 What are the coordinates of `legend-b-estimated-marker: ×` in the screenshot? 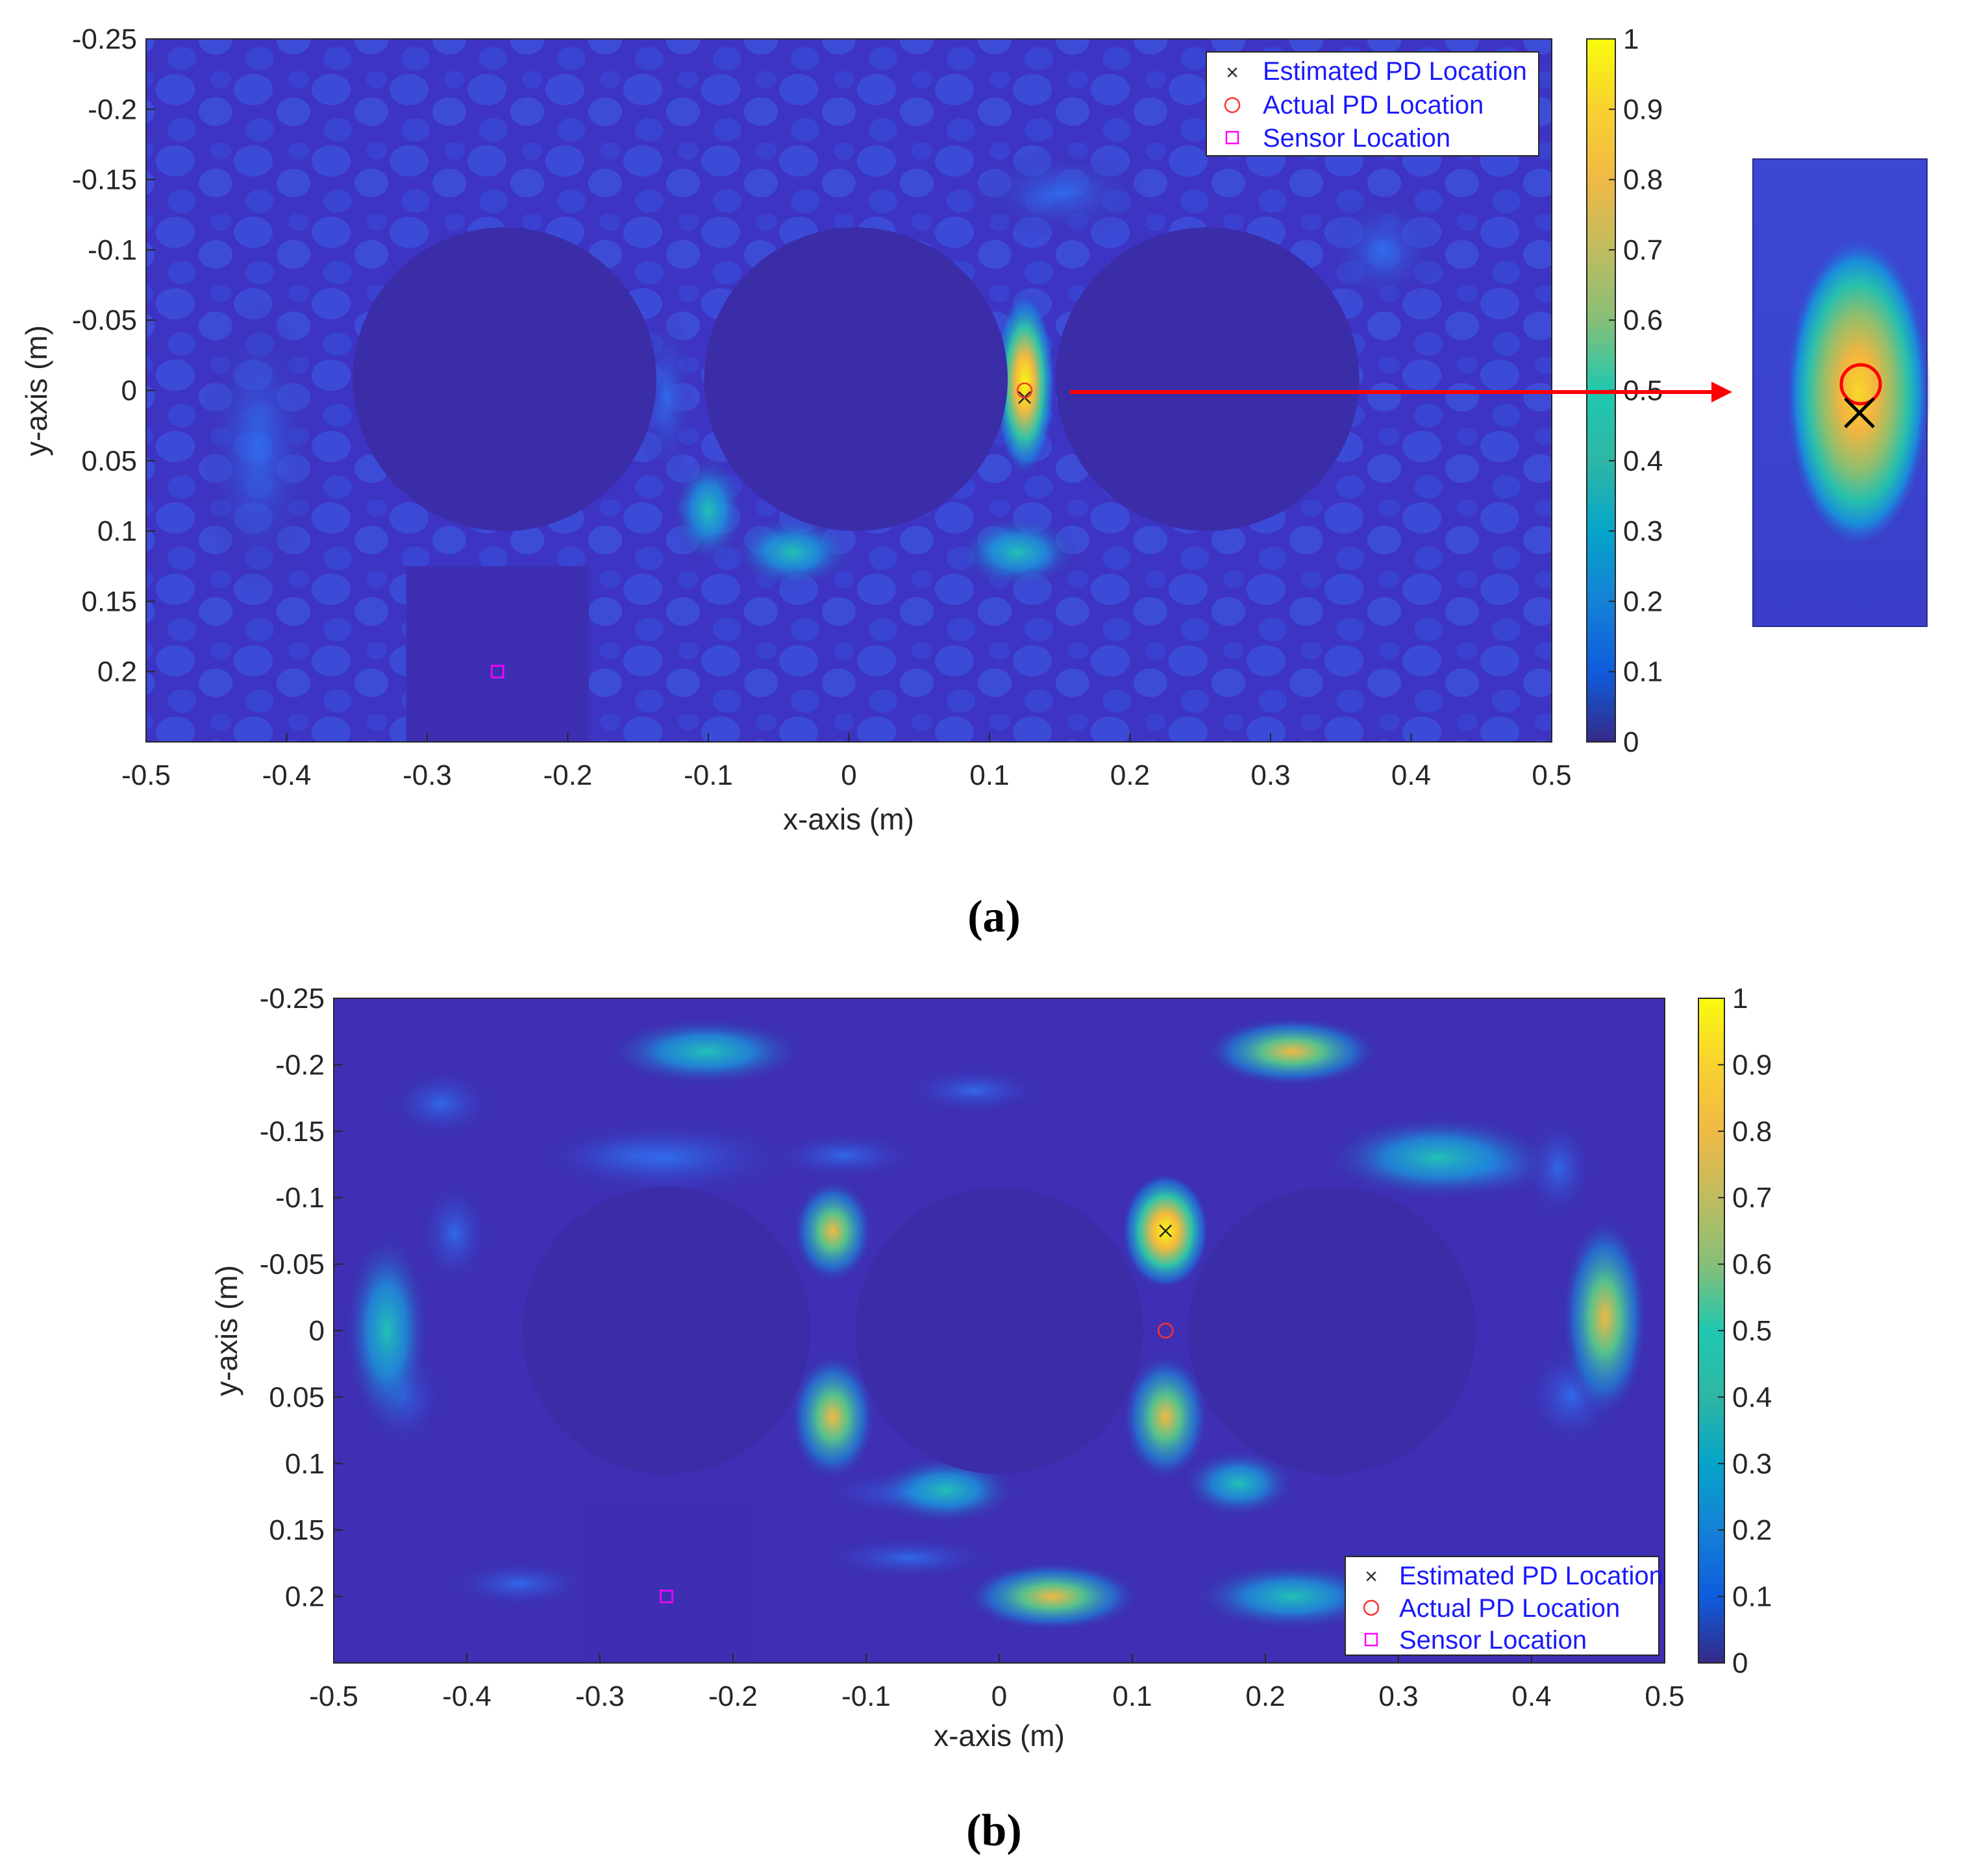 It's located at (1371, 1576).